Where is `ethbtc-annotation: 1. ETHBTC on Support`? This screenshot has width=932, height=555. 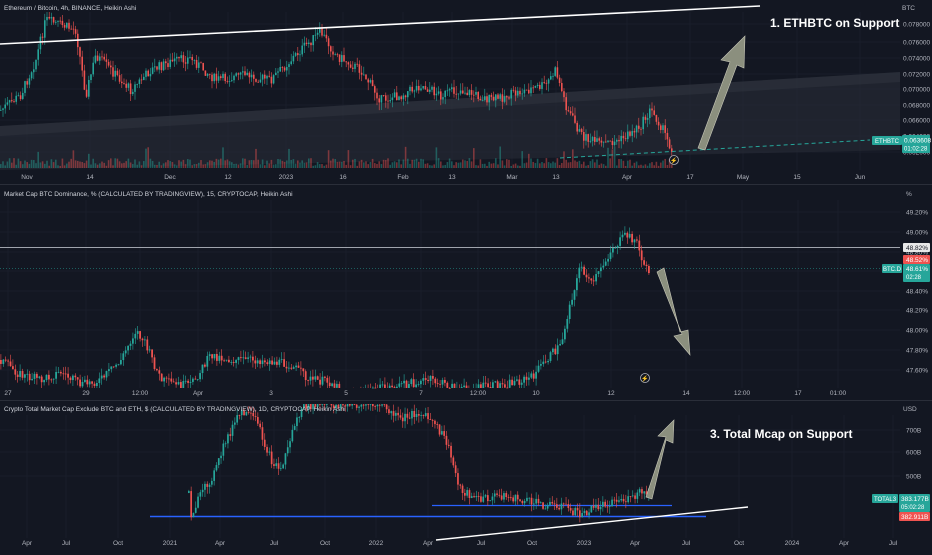
ethbtc-annotation: 1. ETHBTC on Support is located at coordinates (834, 23).